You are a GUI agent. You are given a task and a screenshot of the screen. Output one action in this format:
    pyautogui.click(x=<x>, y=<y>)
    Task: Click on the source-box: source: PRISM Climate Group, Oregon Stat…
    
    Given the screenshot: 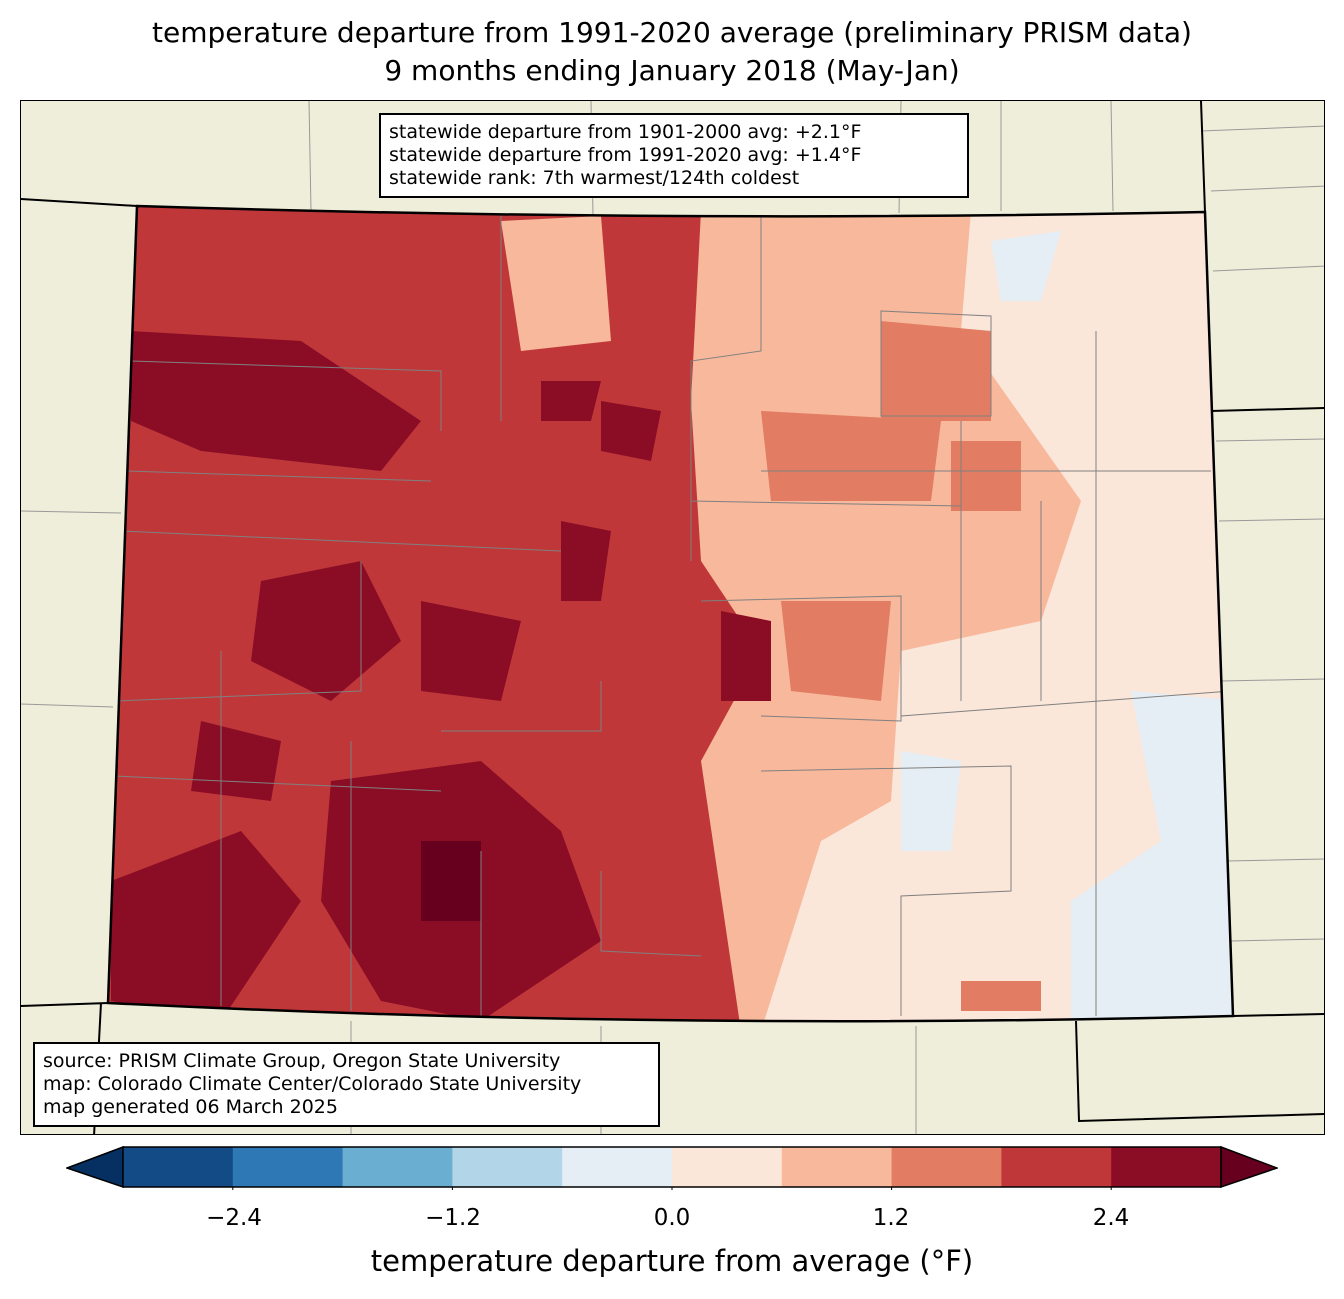 What is the action you would take?
    pyautogui.click(x=346, y=1084)
    